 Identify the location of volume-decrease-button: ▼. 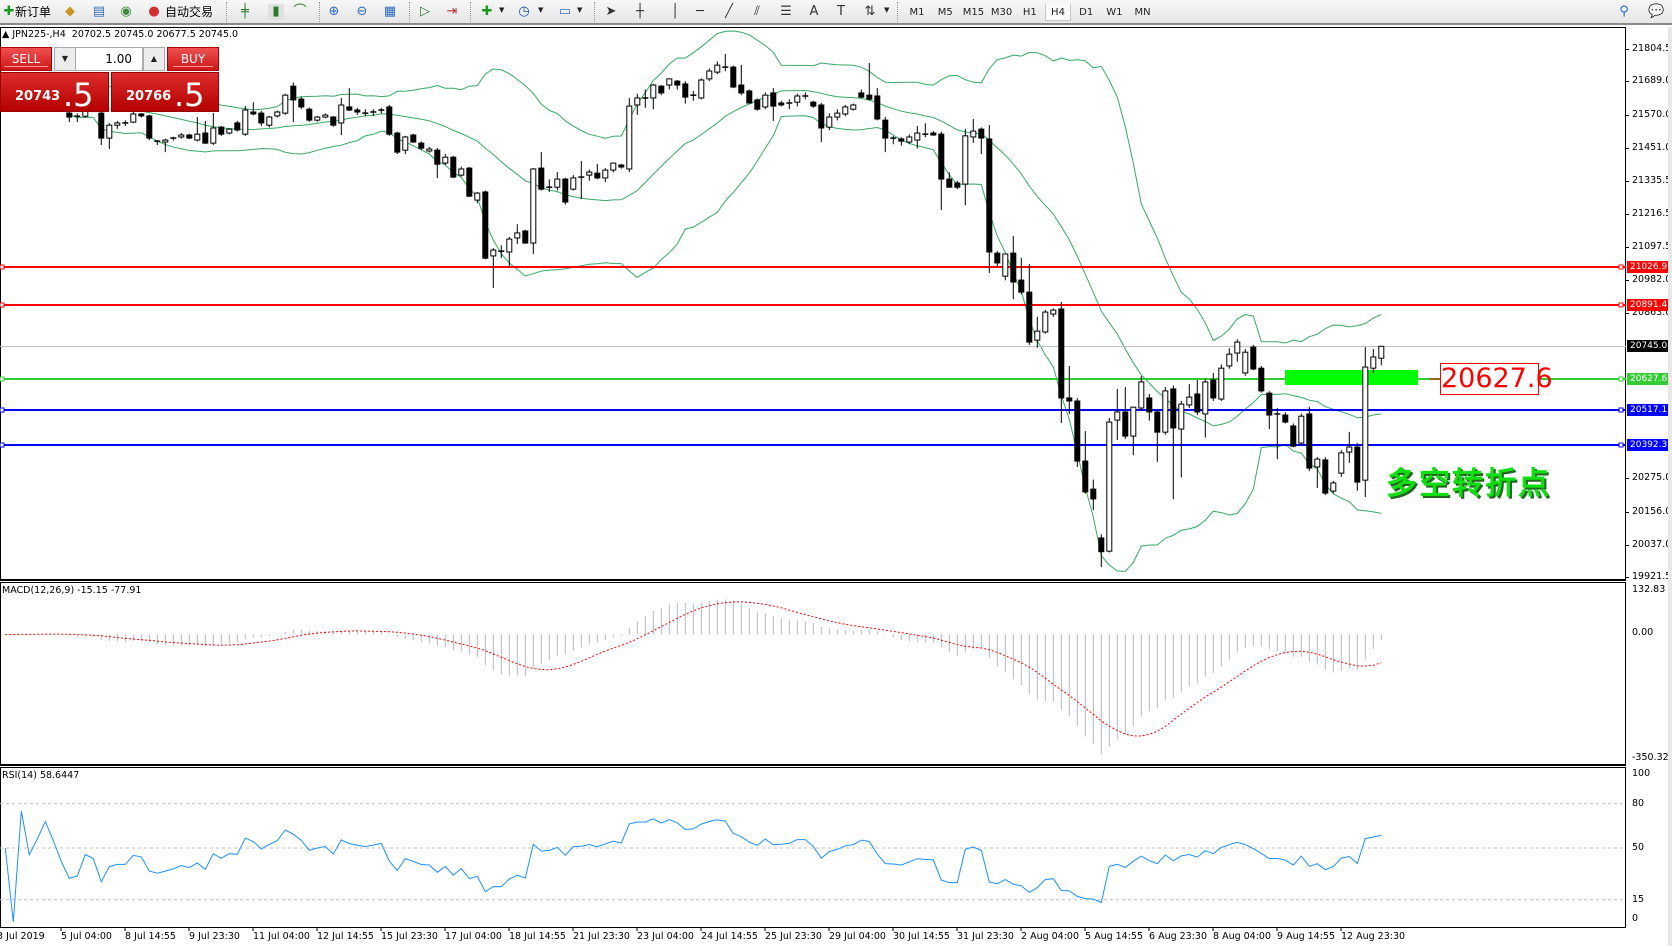
(65, 59).